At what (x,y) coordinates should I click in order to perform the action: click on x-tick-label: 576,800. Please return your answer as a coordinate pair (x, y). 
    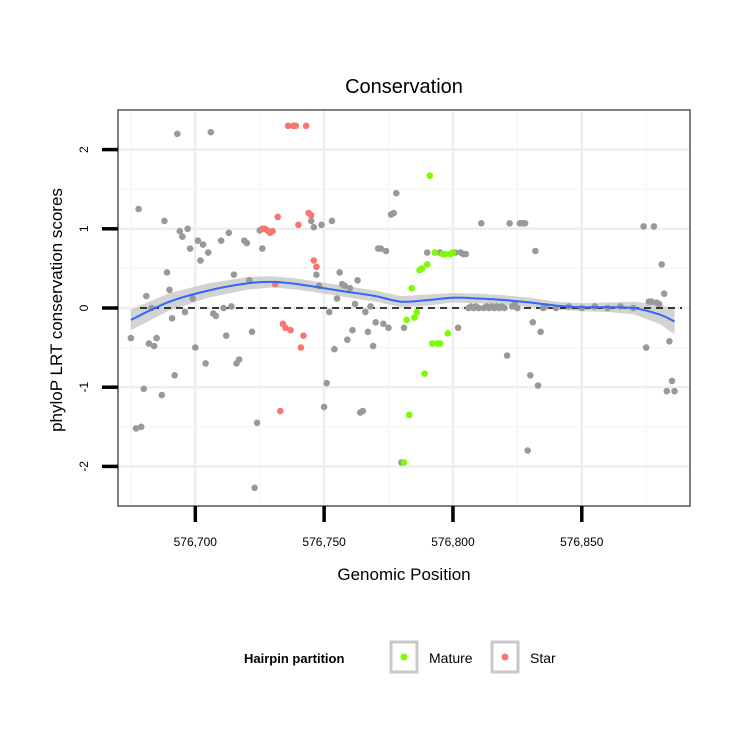
    Looking at the image, I should click on (453, 542).